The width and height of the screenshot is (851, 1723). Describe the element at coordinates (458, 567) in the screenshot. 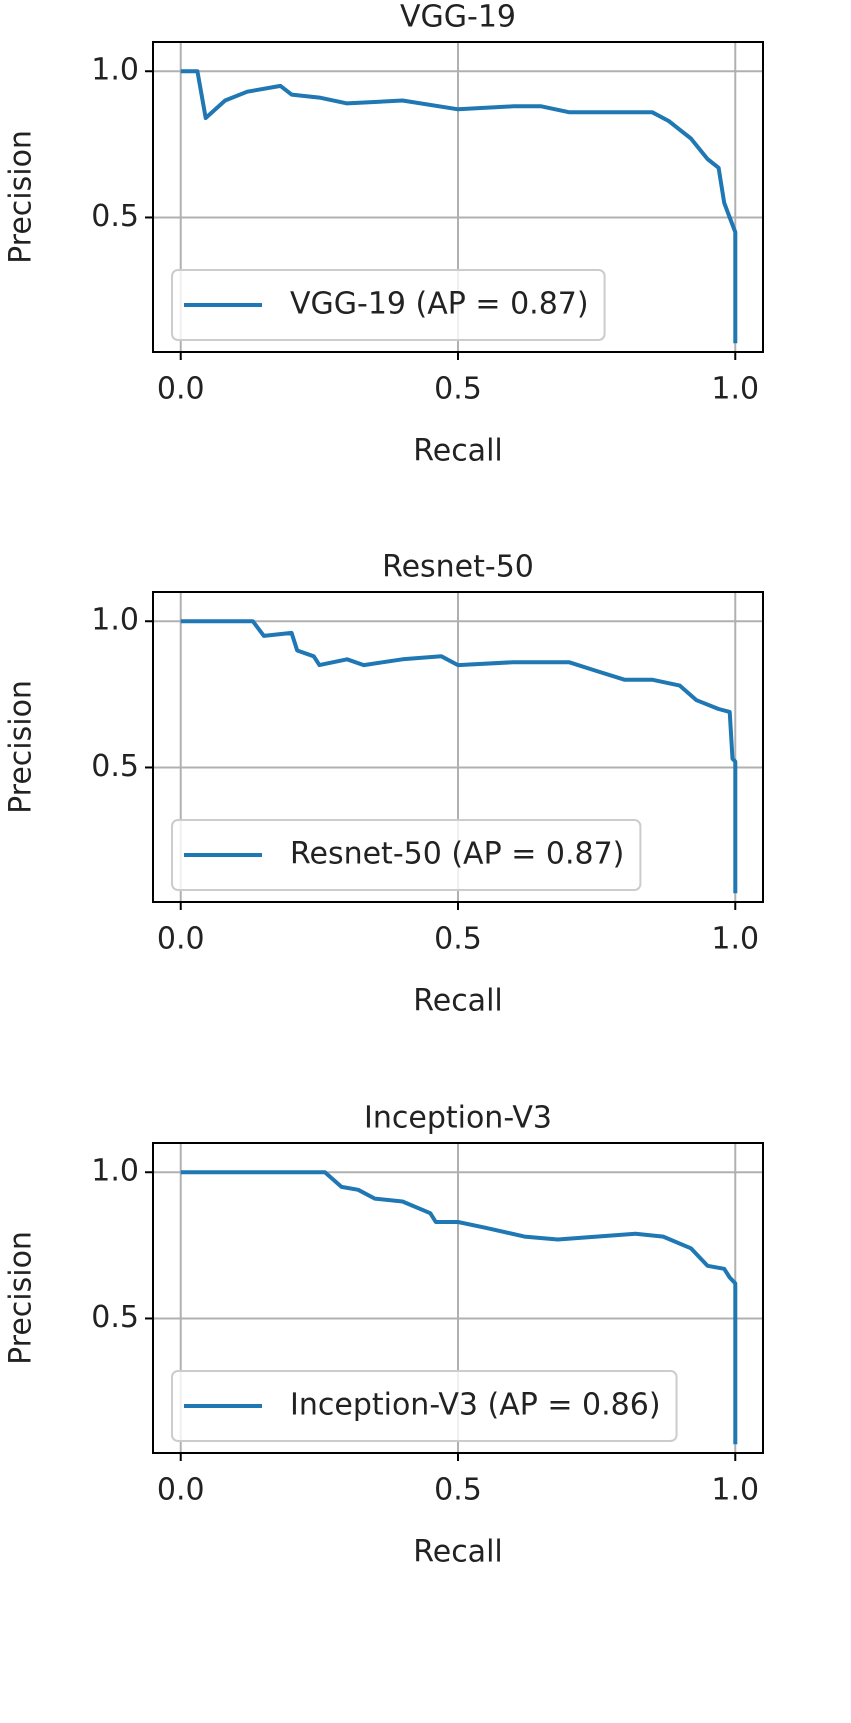

I see `chart-title: Resnet-50` at that location.